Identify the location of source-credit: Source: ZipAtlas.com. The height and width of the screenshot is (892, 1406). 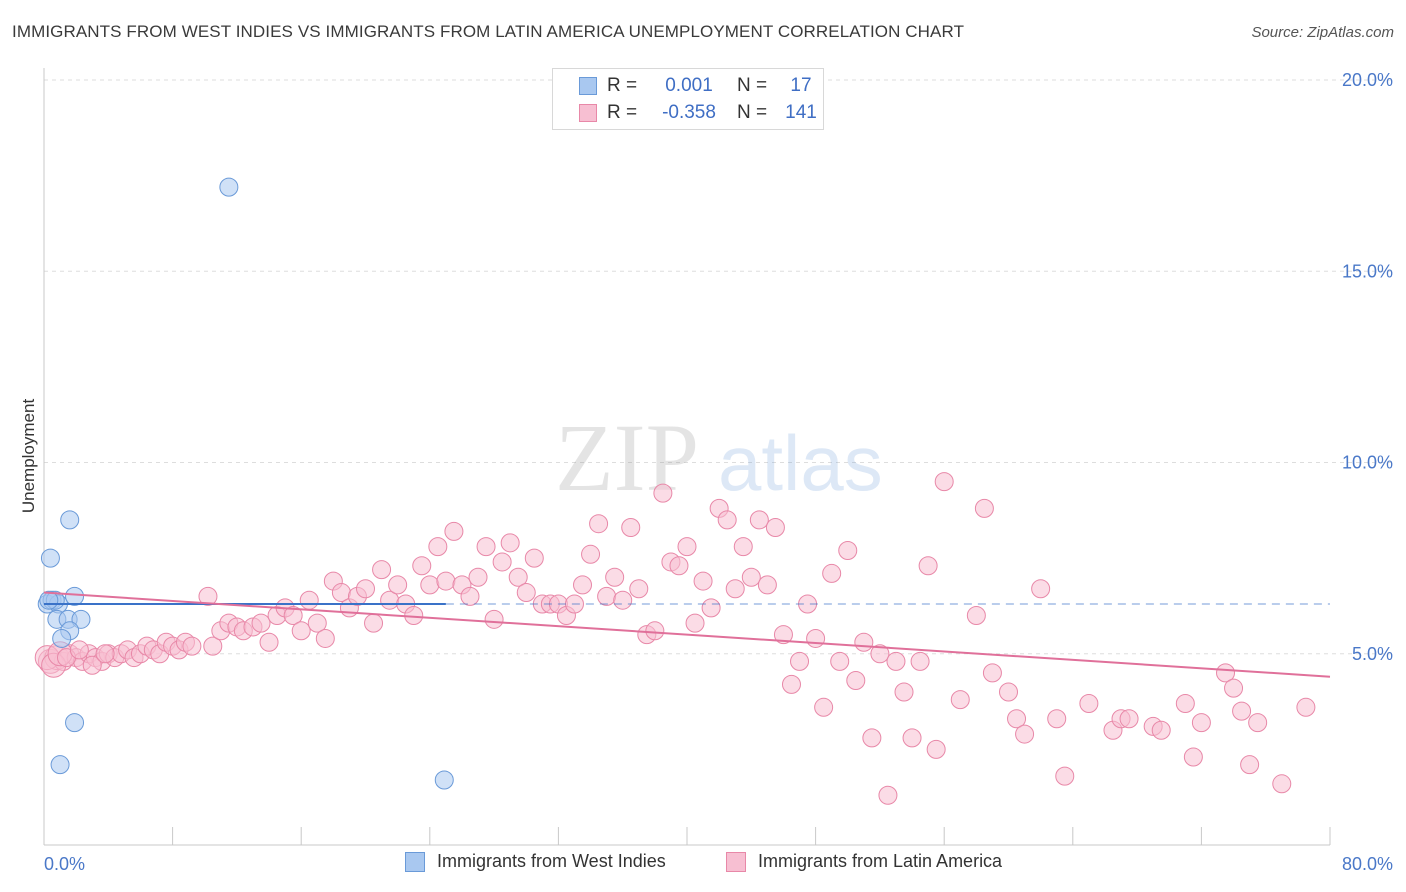
(1322, 32).